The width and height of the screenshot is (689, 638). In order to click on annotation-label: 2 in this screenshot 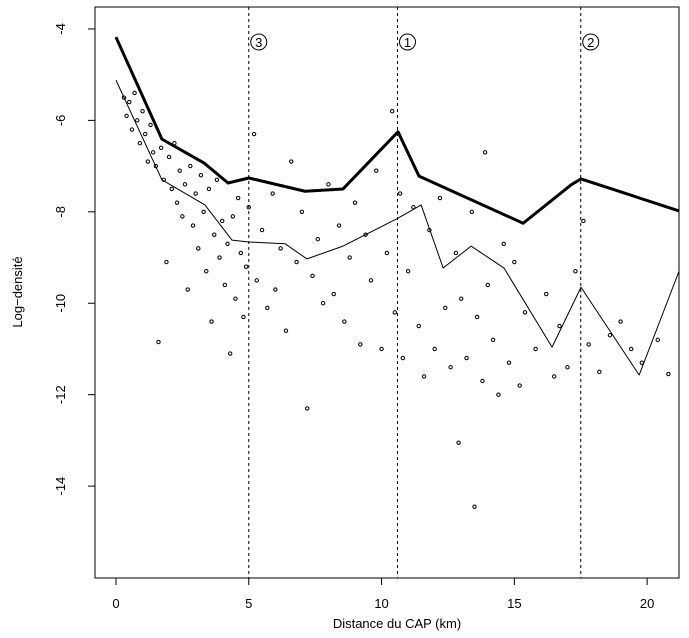, I will do `click(590, 42)`.